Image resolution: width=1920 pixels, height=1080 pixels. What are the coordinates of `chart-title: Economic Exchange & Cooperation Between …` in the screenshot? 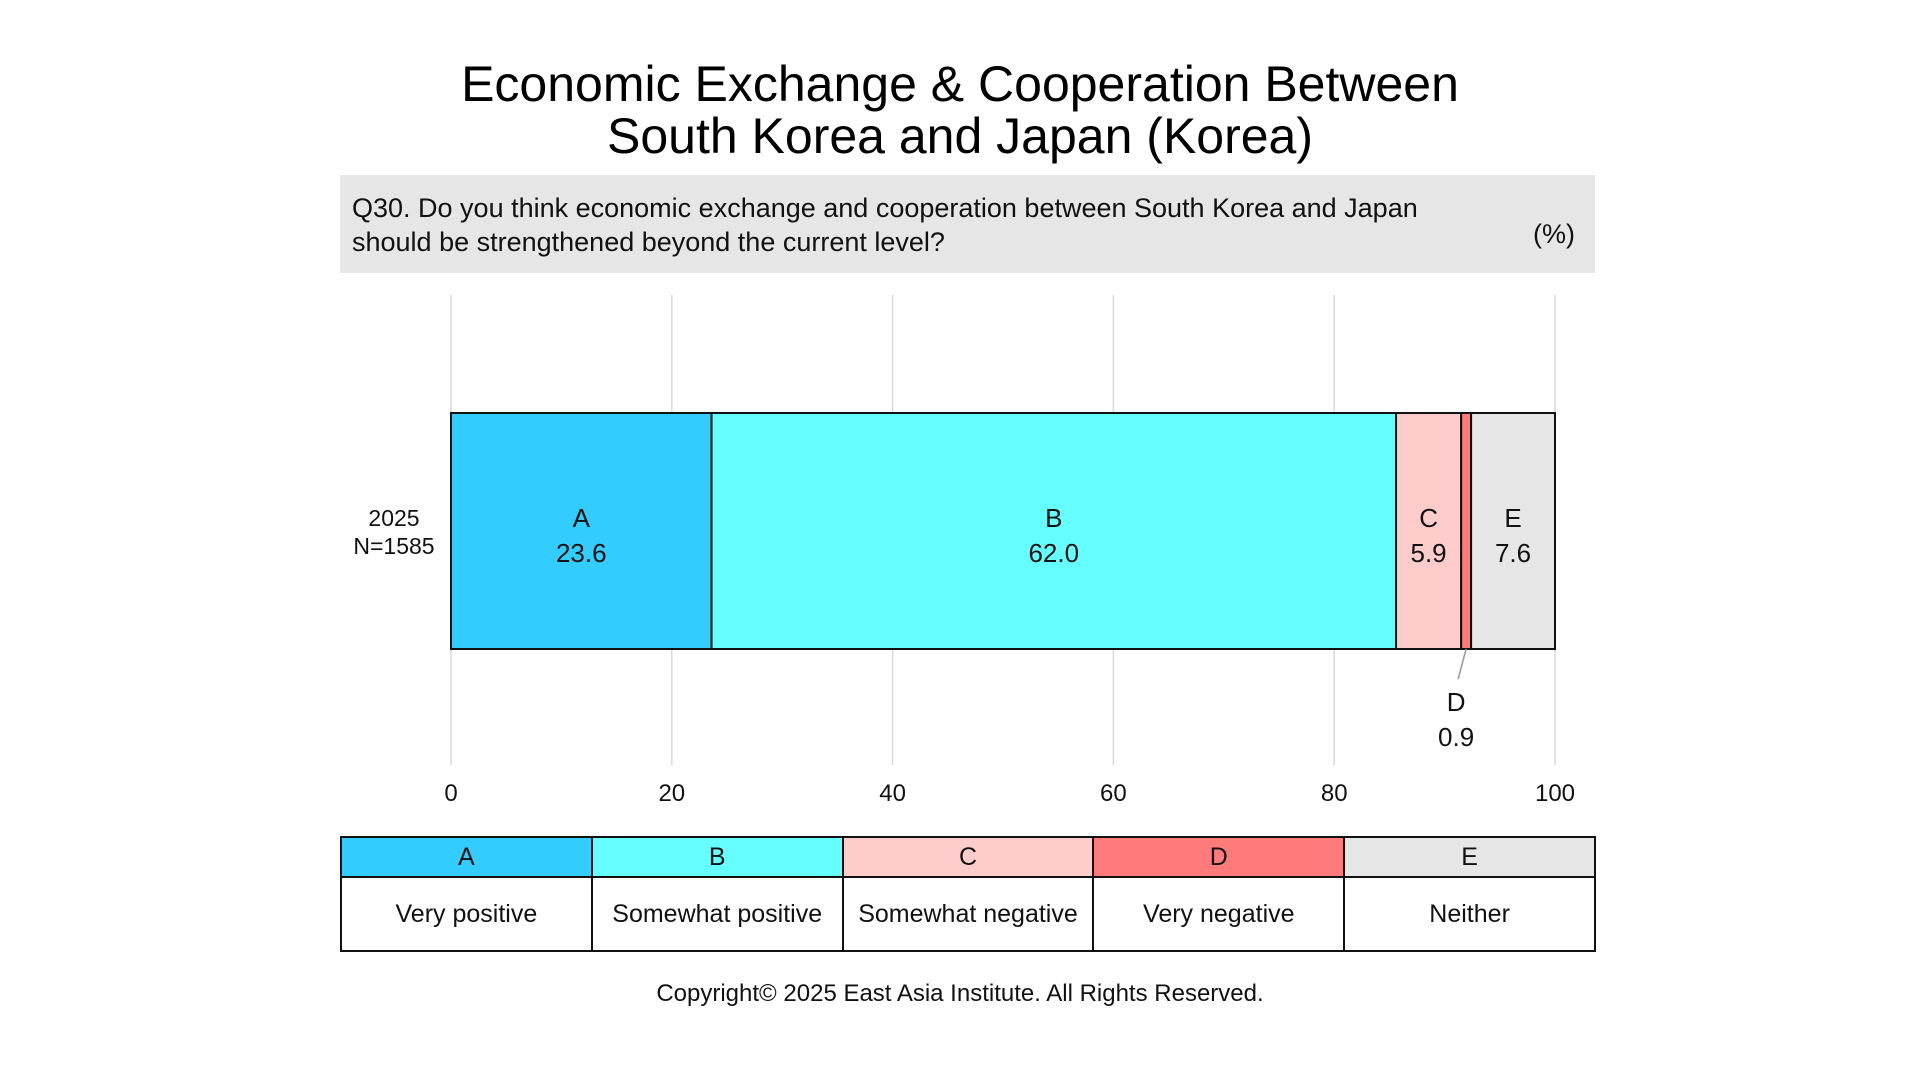 It's located at (960, 110).